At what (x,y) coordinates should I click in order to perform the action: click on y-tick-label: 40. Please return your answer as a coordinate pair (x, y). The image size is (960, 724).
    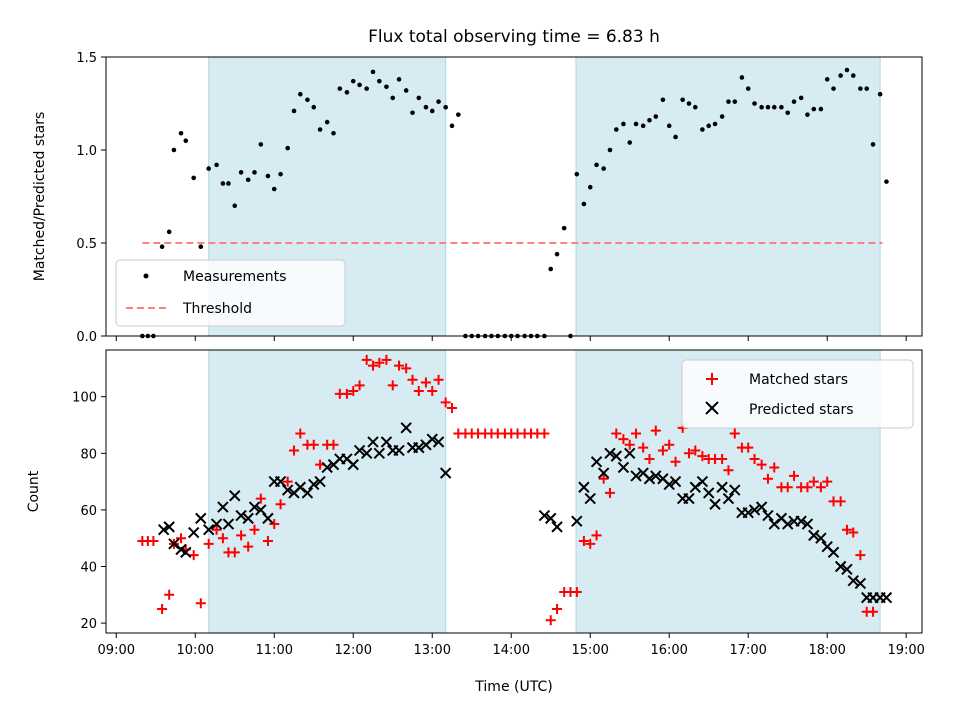
    Looking at the image, I should click on (88, 567).